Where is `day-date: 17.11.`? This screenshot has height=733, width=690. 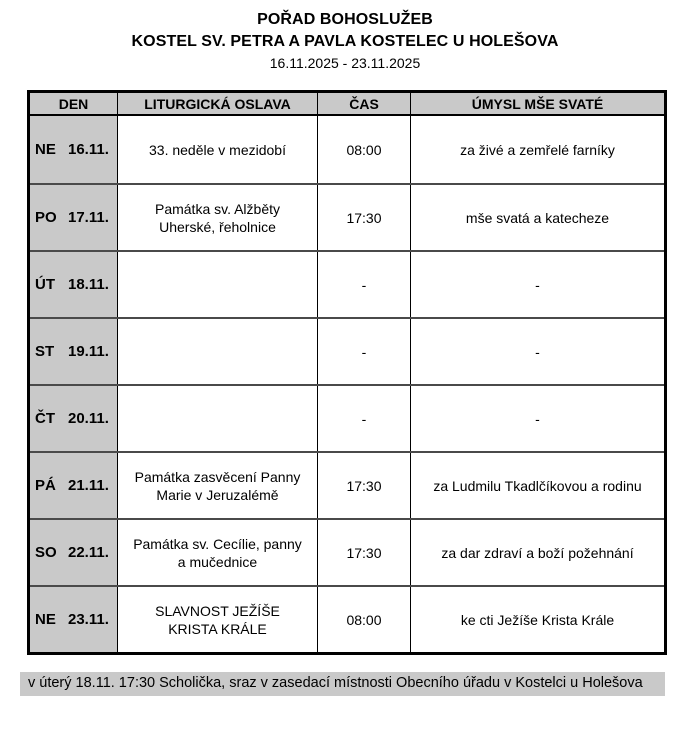
day-date: 17.11. is located at coordinates (88, 217).